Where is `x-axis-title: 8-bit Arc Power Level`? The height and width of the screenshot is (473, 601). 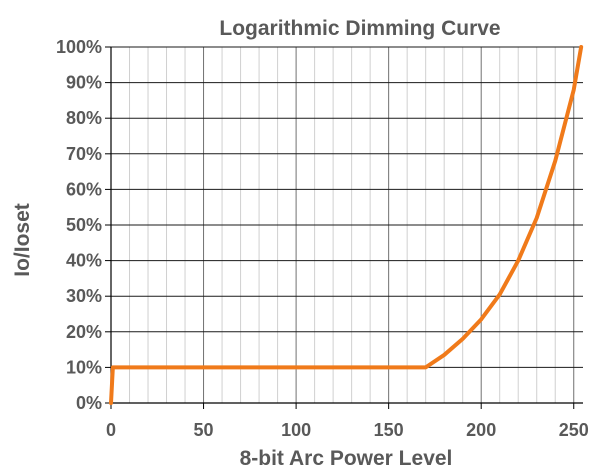 x-axis-title: 8-bit Arc Power Level is located at coordinates (346, 458).